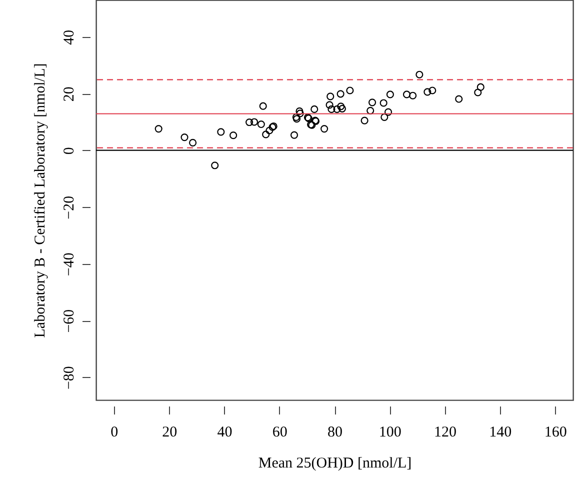 The width and height of the screenshot is (584, 480). What do you see at coordinates (335, 464) in the screenshot?
I see `x-axis-title: Mean 25(OH)D [nmol/L]` at bounding box center [335, 464].